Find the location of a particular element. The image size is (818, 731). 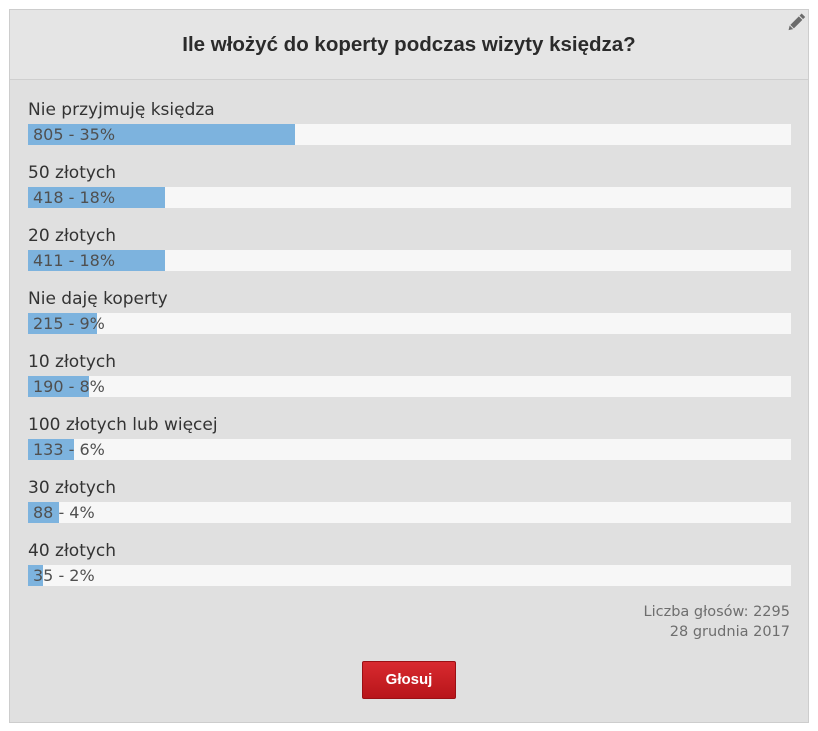

result-value: 133 - 6% is located at coordinates (69, 449).